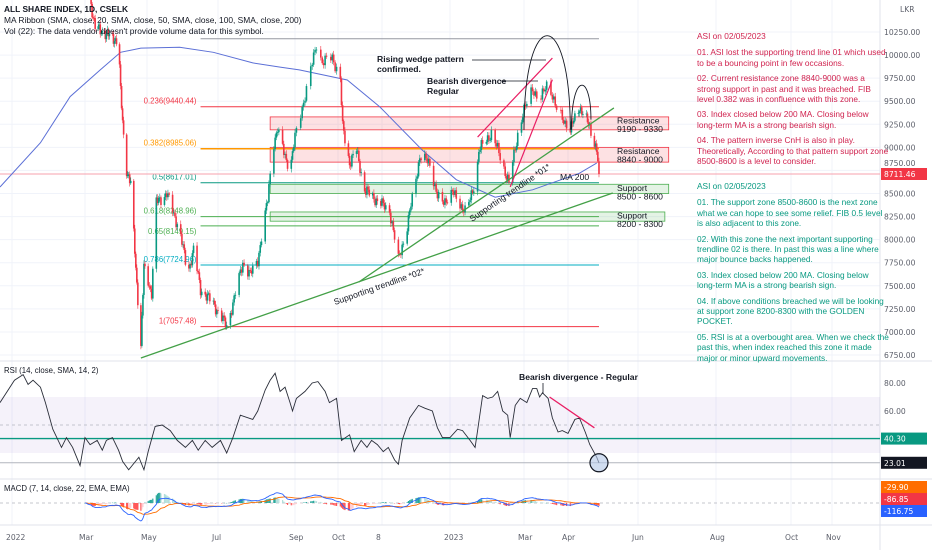  I want to click on time-tick-label: Mar, so click(86, 537).